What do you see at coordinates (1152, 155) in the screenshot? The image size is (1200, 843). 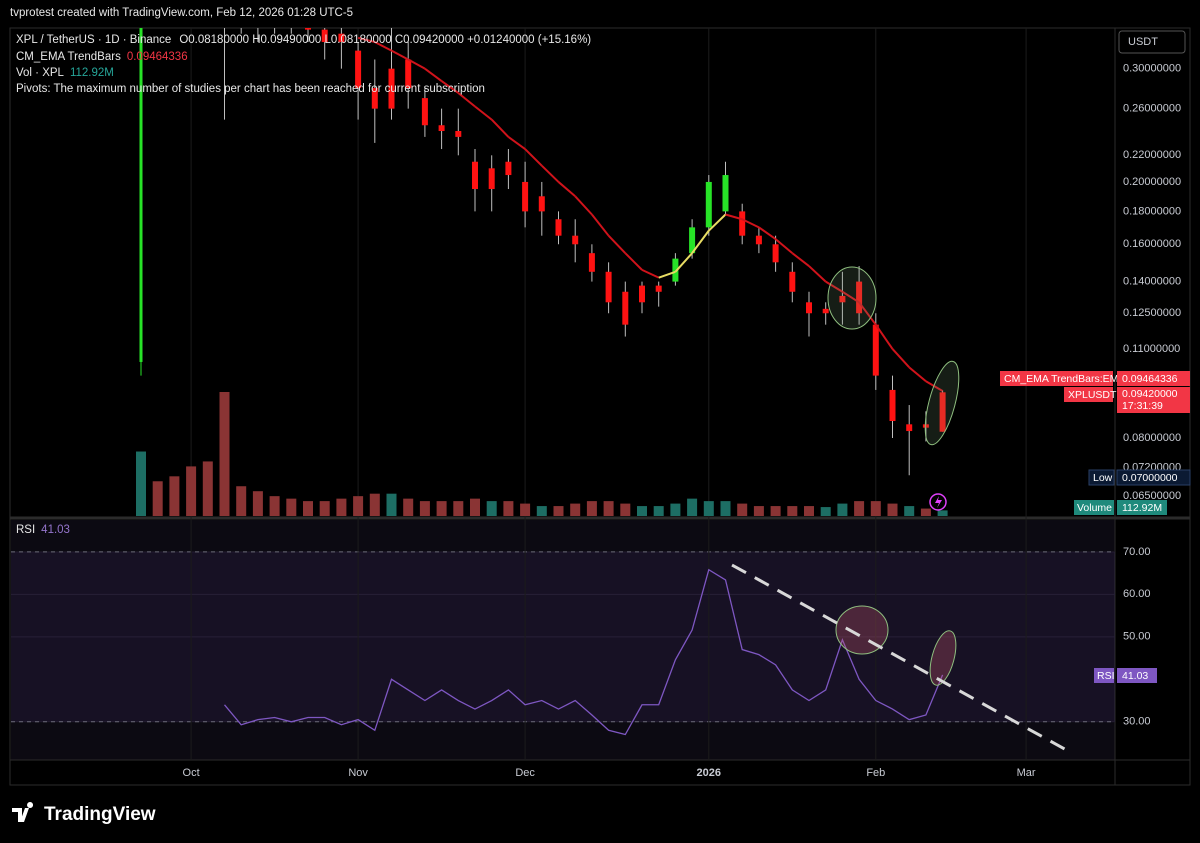 I see `y-tick-label: 0.22000000` at bounding box center [1152, 155].